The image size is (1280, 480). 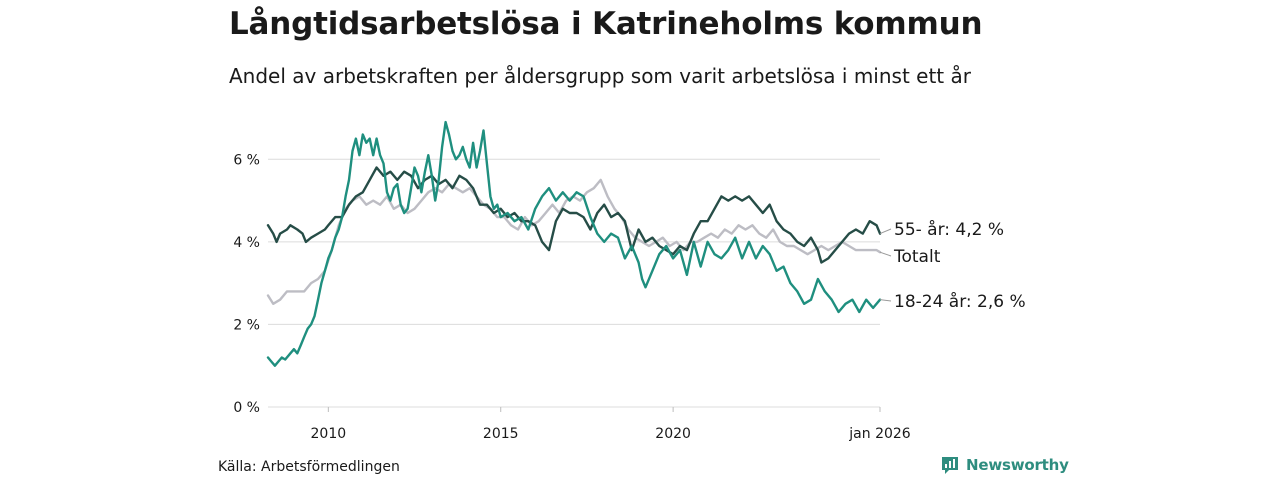 I want to click on x-tick-label: 2015, so click(x=501, y=434).